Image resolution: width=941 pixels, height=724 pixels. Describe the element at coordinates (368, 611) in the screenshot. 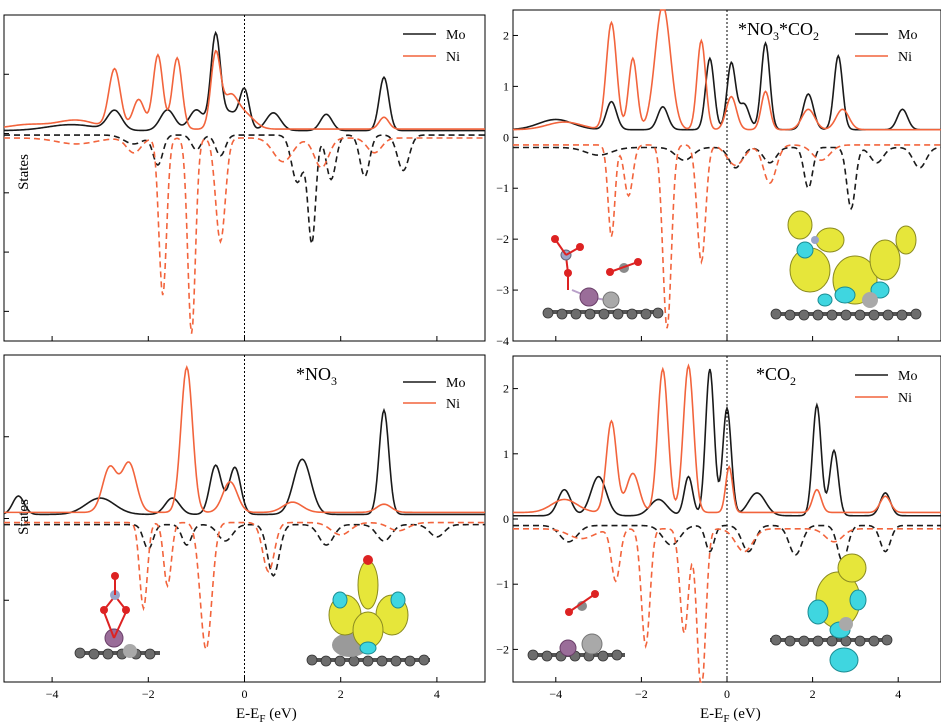

I see `structure-inset-no3-charge-density` at that location.